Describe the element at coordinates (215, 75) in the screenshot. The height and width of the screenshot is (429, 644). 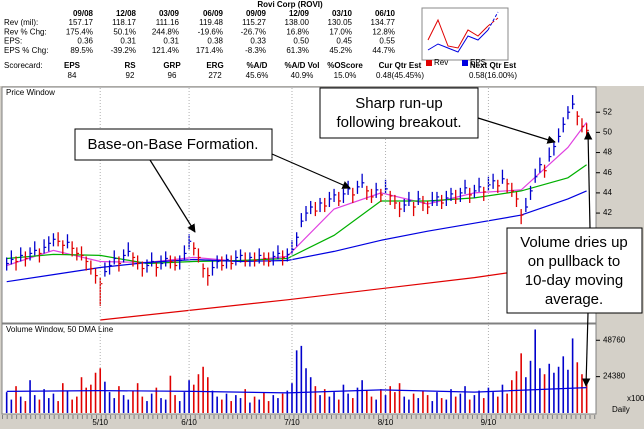
I see `scorecard-value: 272` at that location.